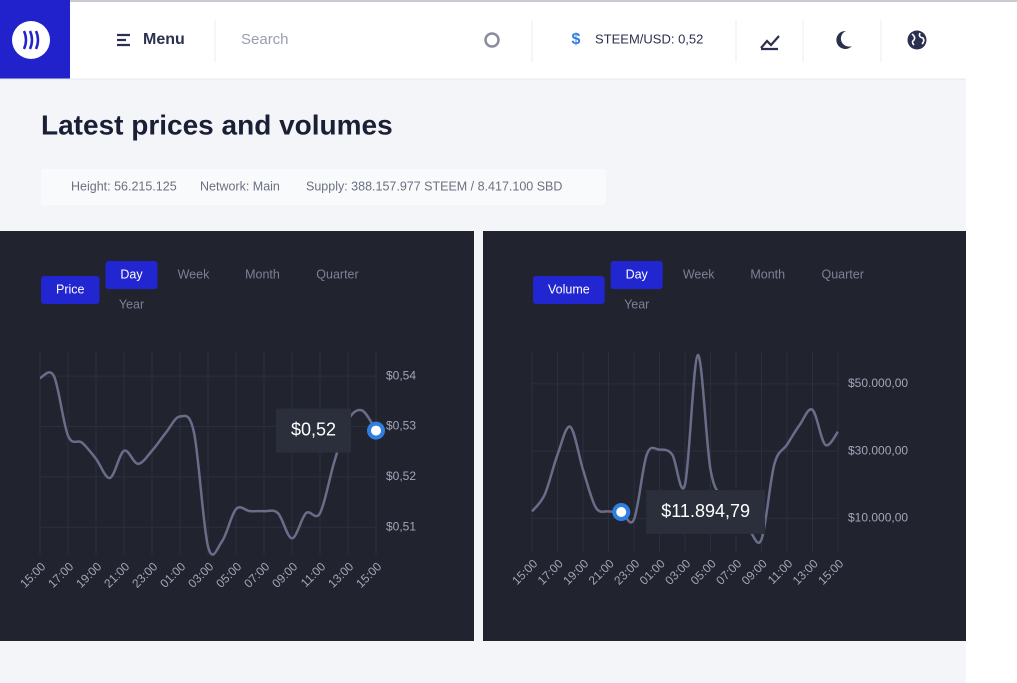  I want to click on header, so click(483, 39).